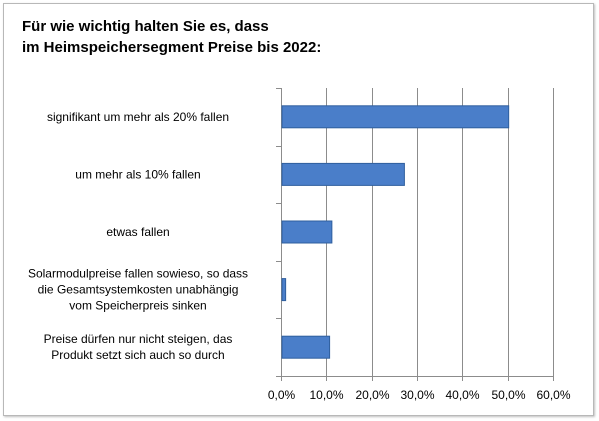  Describe the element at coordinates (417, 395) in the screenshot. I see `x-tick-label: 30,0%` at that location.